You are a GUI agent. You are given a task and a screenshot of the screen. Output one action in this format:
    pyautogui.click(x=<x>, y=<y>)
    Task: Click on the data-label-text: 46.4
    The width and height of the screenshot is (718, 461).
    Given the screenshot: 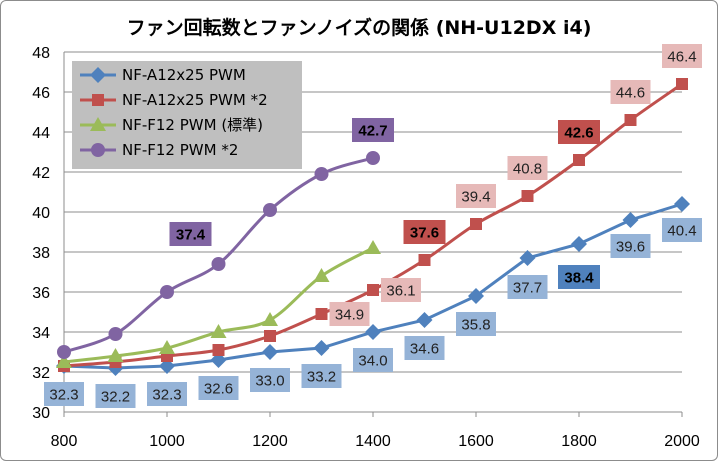 What is the action you would take?
    pyautogui.click(x=681, y=57)
    